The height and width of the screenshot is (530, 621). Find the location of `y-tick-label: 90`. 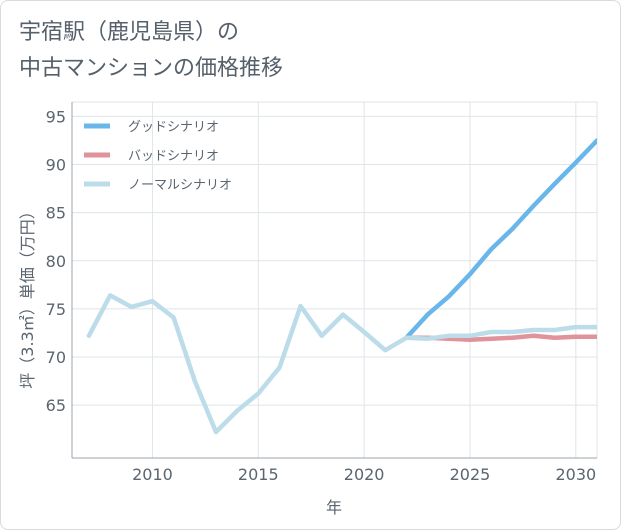

y-tick-label: 90 is located at coordinates (56, 165).